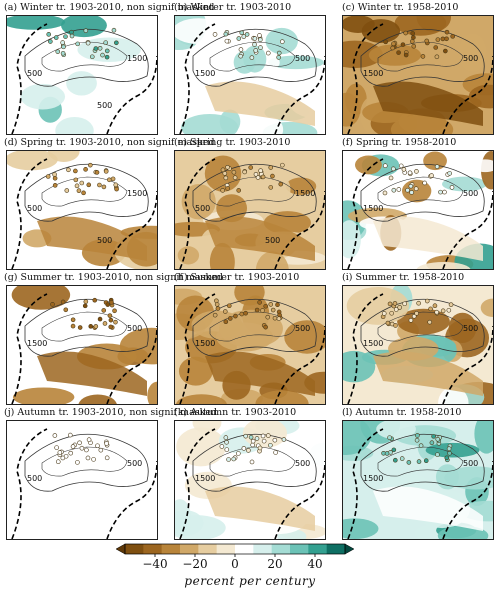 The height and width of the screenshot is (591, 500). I want to click on panel-title: (k) Autumn tr. 1903-2010, so click(235, 412).